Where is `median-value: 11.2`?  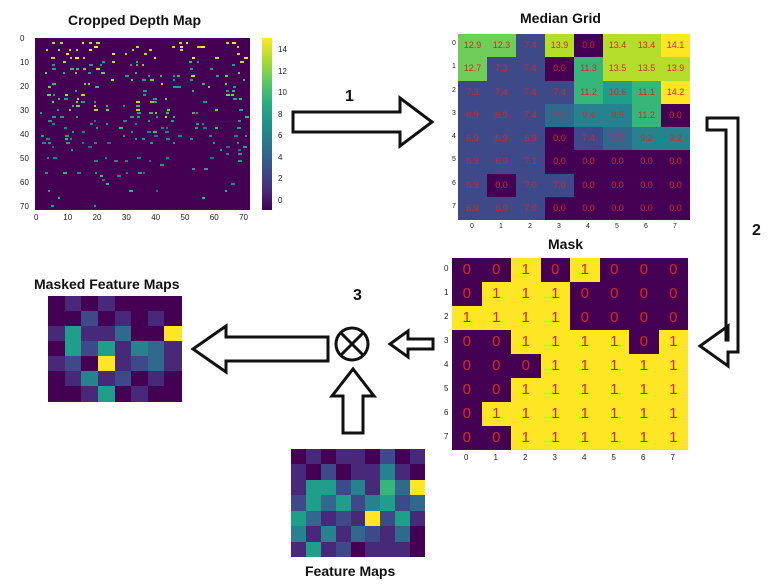
median-value: 11.2 is located at coordinates (588, 91).